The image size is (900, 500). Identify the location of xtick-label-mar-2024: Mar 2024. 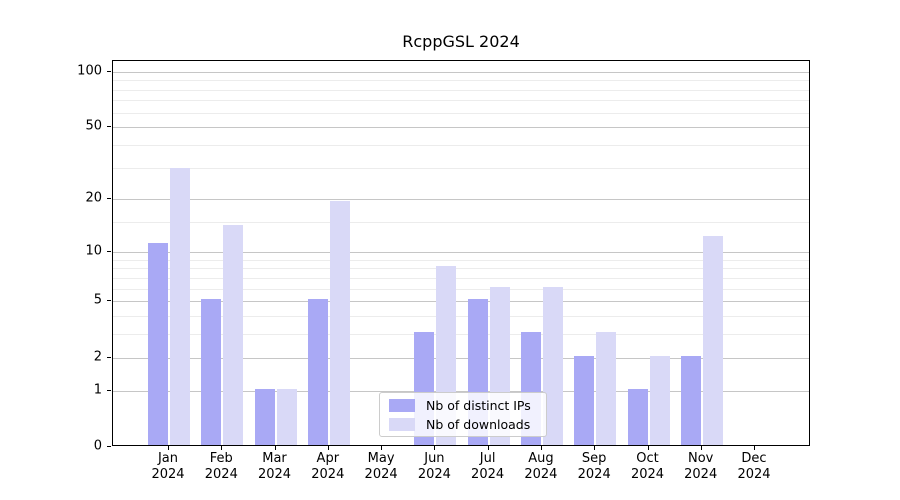
(275, 467).